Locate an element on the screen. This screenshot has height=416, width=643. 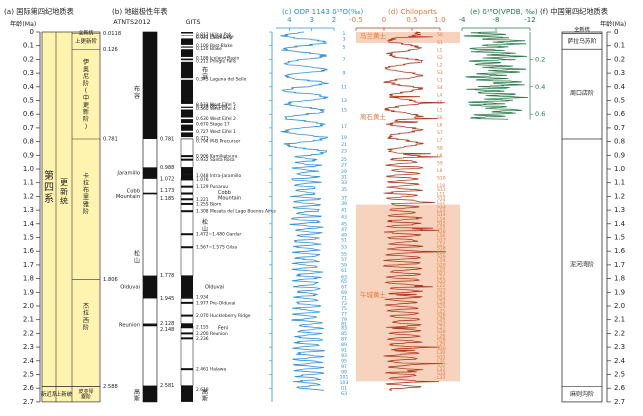
a-gelasian: 杰 is located at coordinates (86, 306).